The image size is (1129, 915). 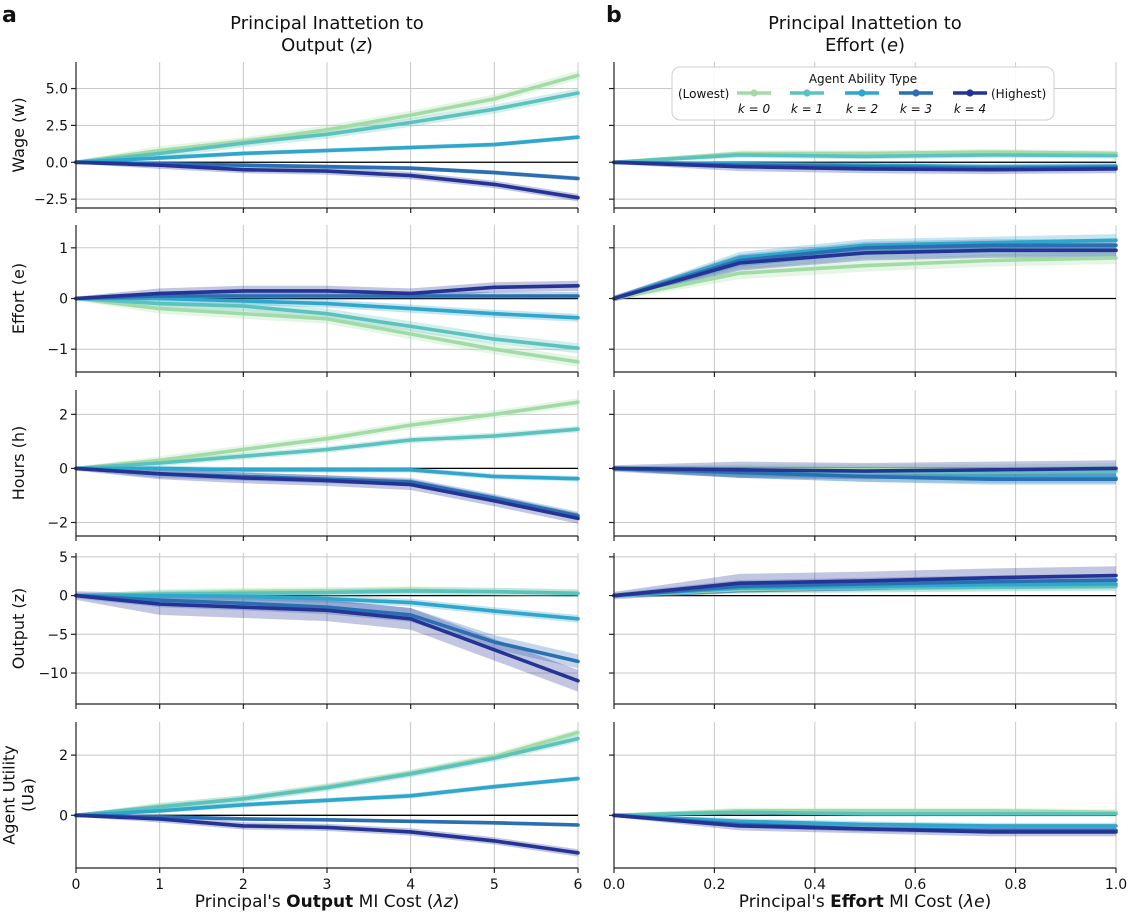 I want to click on legend-marker-k4, so click(x=970, y=93).